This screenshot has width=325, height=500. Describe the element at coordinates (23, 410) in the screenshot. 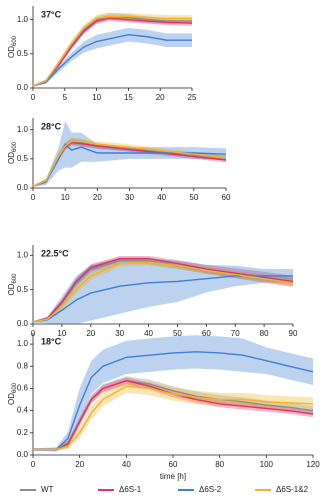

I see `y-tick-label: 0.4` at that location.